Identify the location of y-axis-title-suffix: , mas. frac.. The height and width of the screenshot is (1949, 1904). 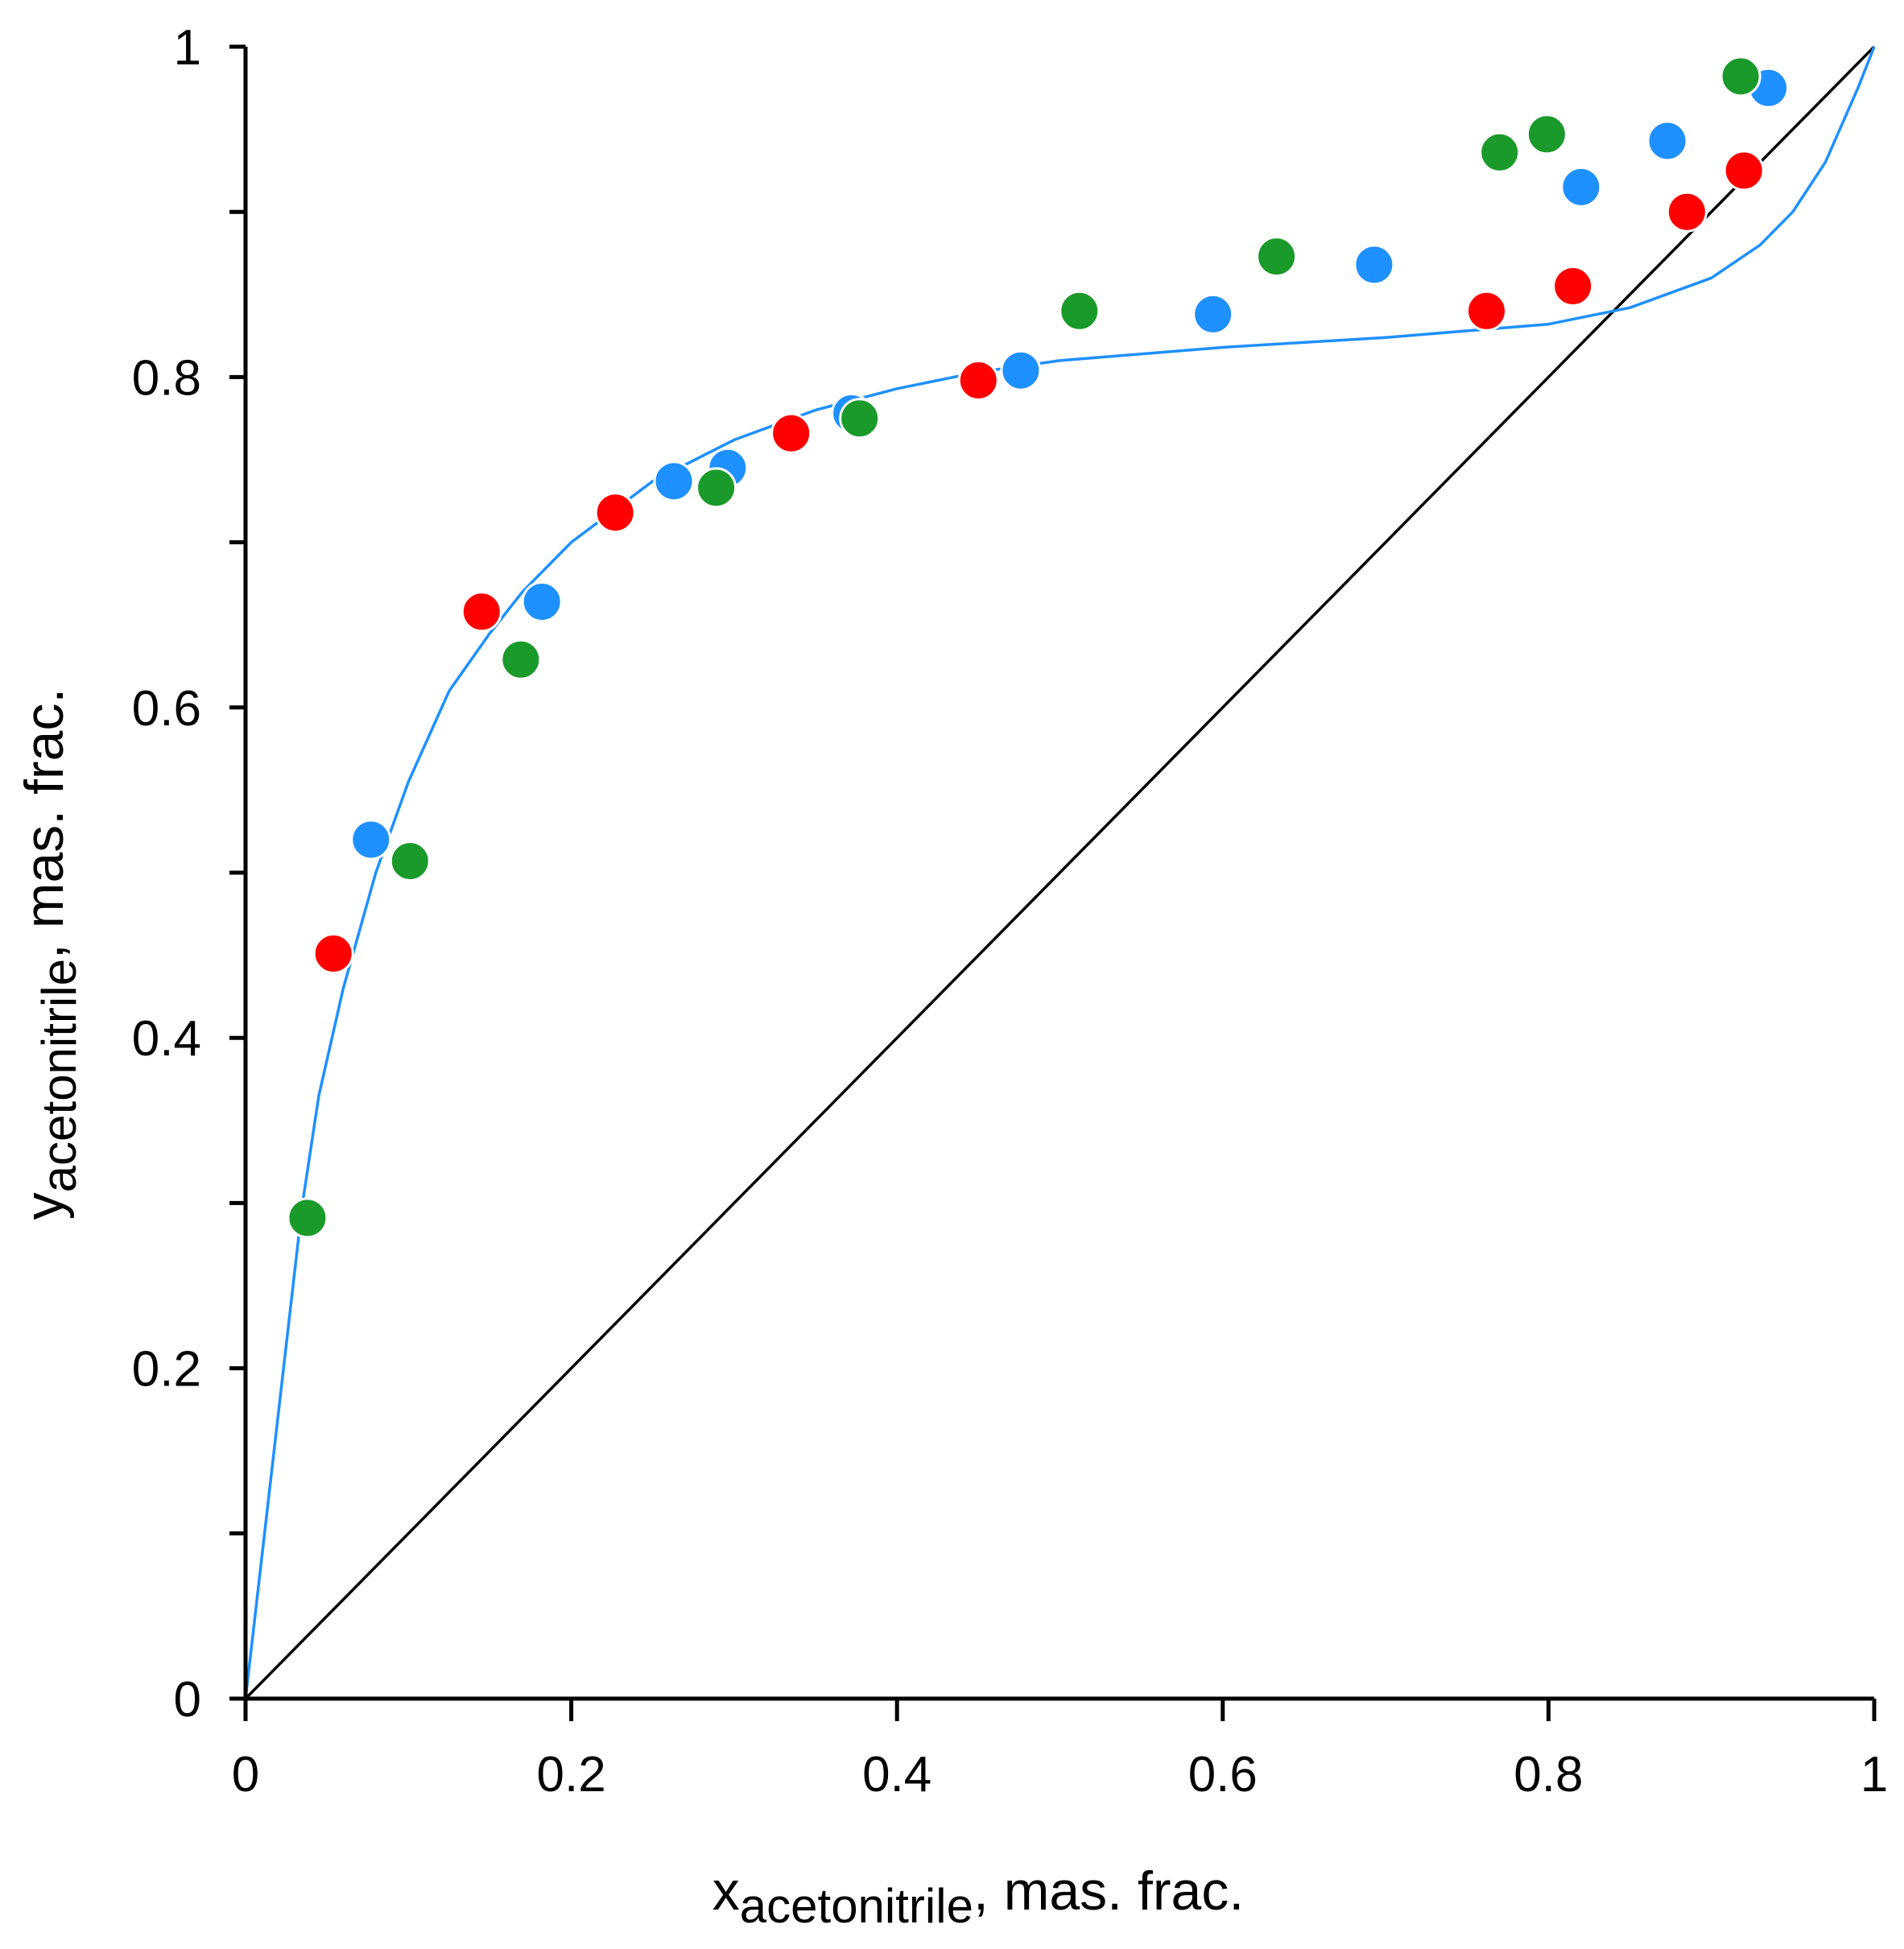
(44, 823).